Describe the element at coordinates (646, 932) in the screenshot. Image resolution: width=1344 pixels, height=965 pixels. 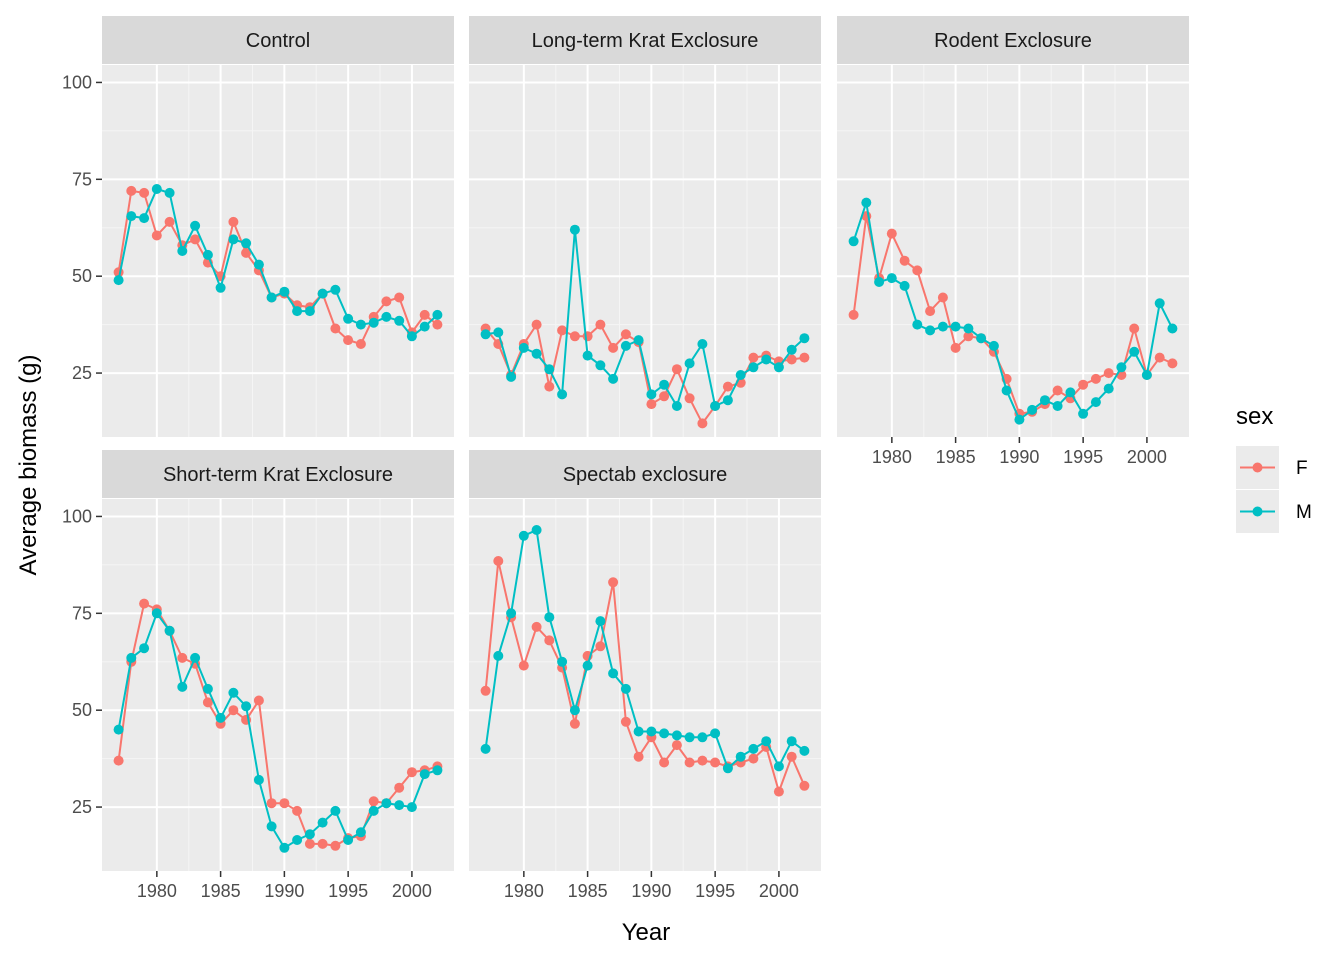
I see `x-axis-title: Year` at that location.